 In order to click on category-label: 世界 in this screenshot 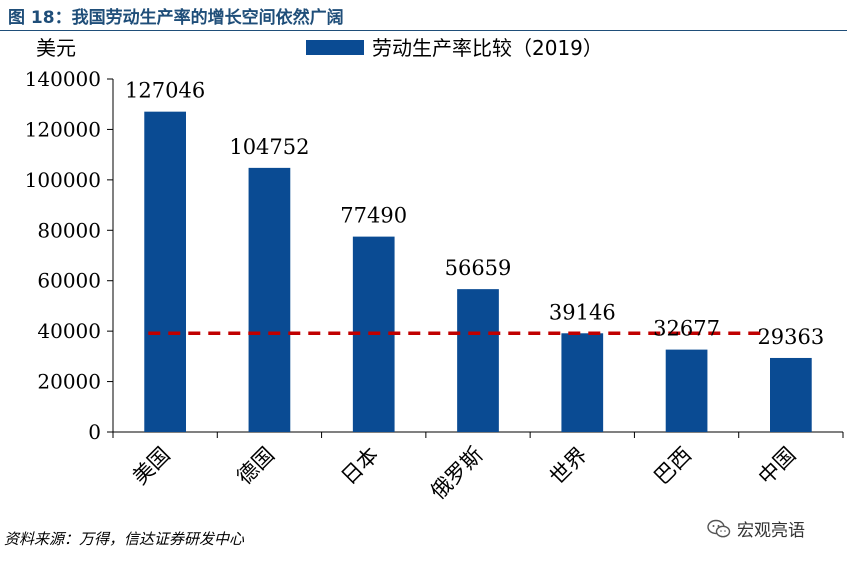, I will do `click(568, 466)`.